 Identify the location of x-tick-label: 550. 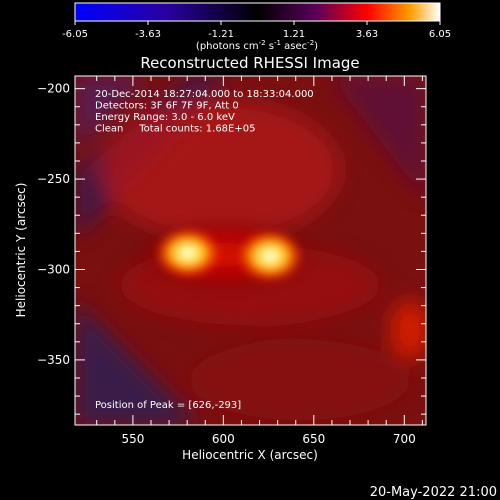
(132, 439).